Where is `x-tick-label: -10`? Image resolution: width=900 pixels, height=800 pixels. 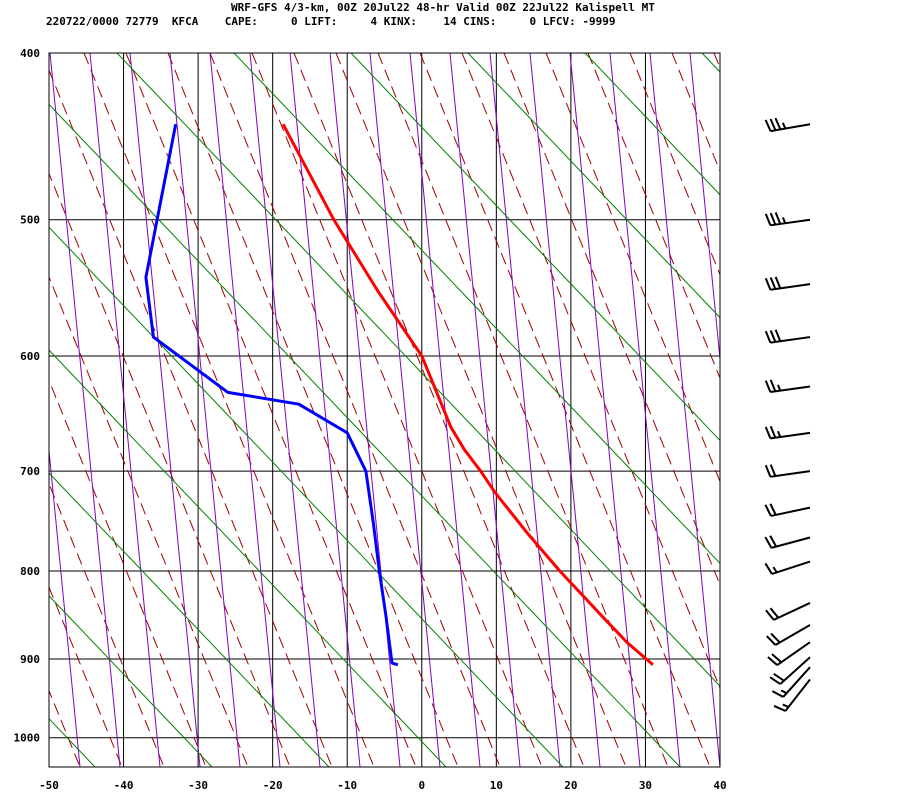
x-tick-label: -10 is located at coordinates (347, 785).